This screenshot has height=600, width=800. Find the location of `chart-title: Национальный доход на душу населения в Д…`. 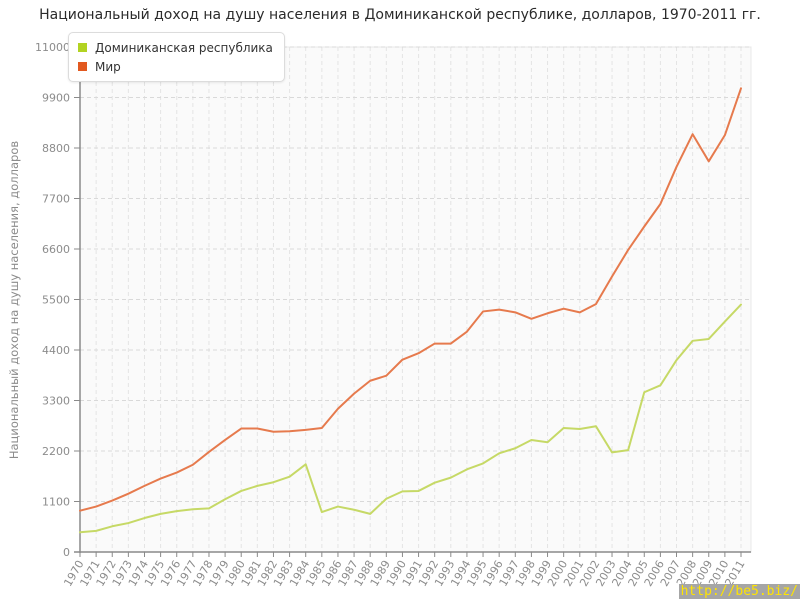

chart-title: Национальный доход на душу населения в Д… is located at coordinates (400, 15).